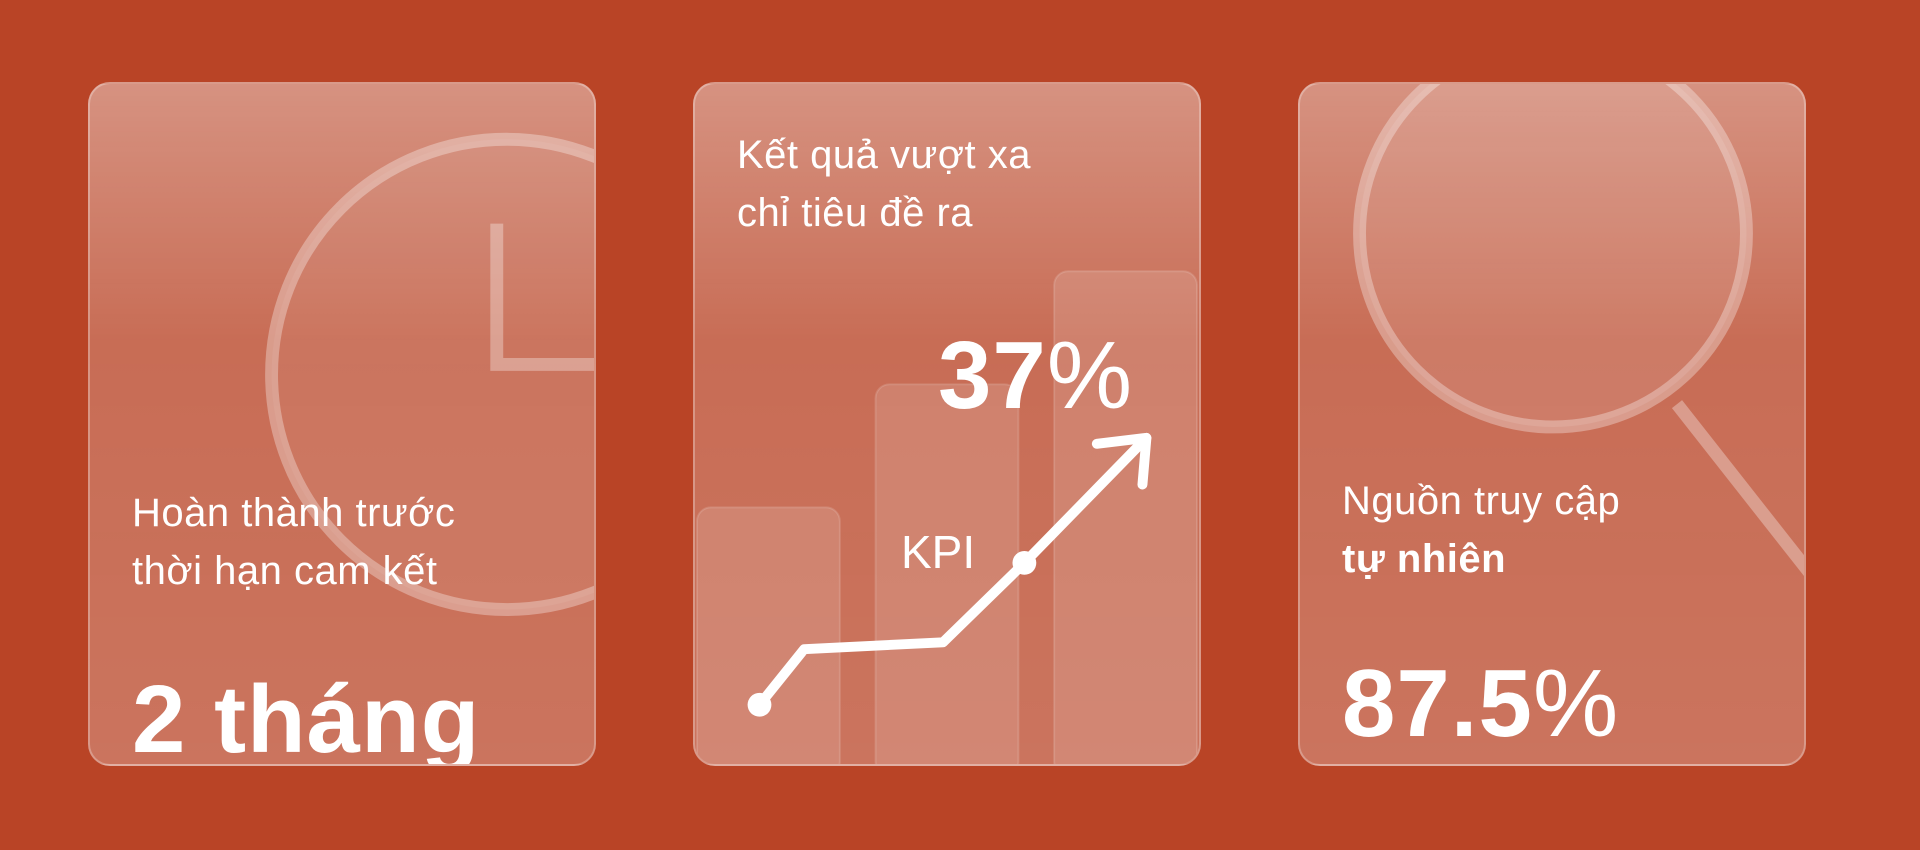  I want to click on traffic-caption: Nguồn truy cập tự nhiên, so click(1481, 530).